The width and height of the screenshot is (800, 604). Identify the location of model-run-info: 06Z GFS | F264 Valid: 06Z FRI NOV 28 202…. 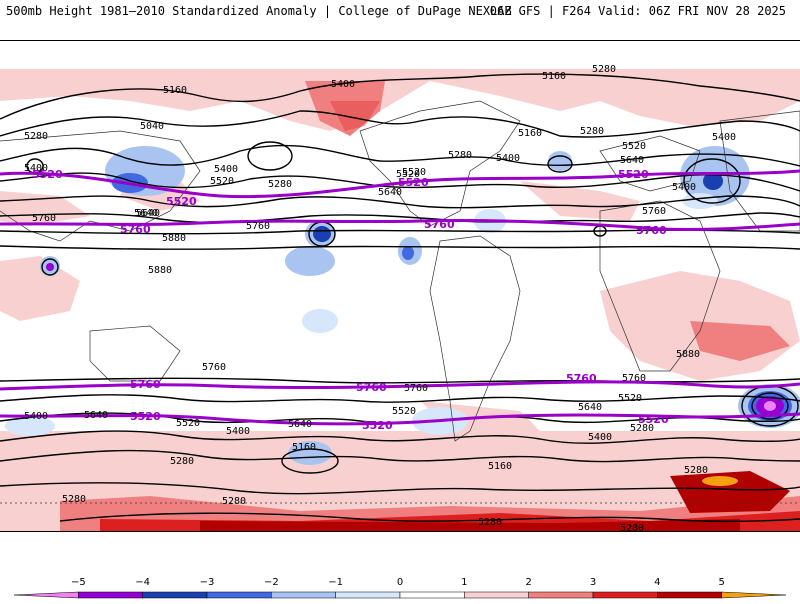
(637, 11).